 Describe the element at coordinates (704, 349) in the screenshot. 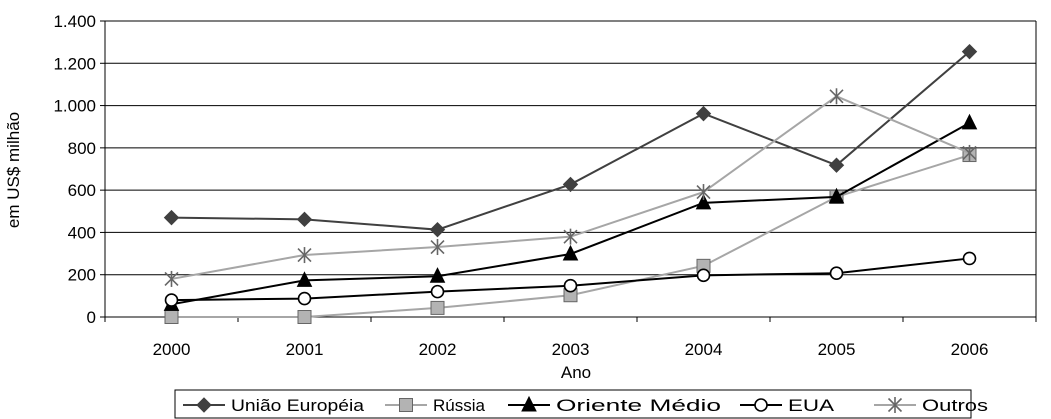

I see `x-tick-label: 2004` at that location.